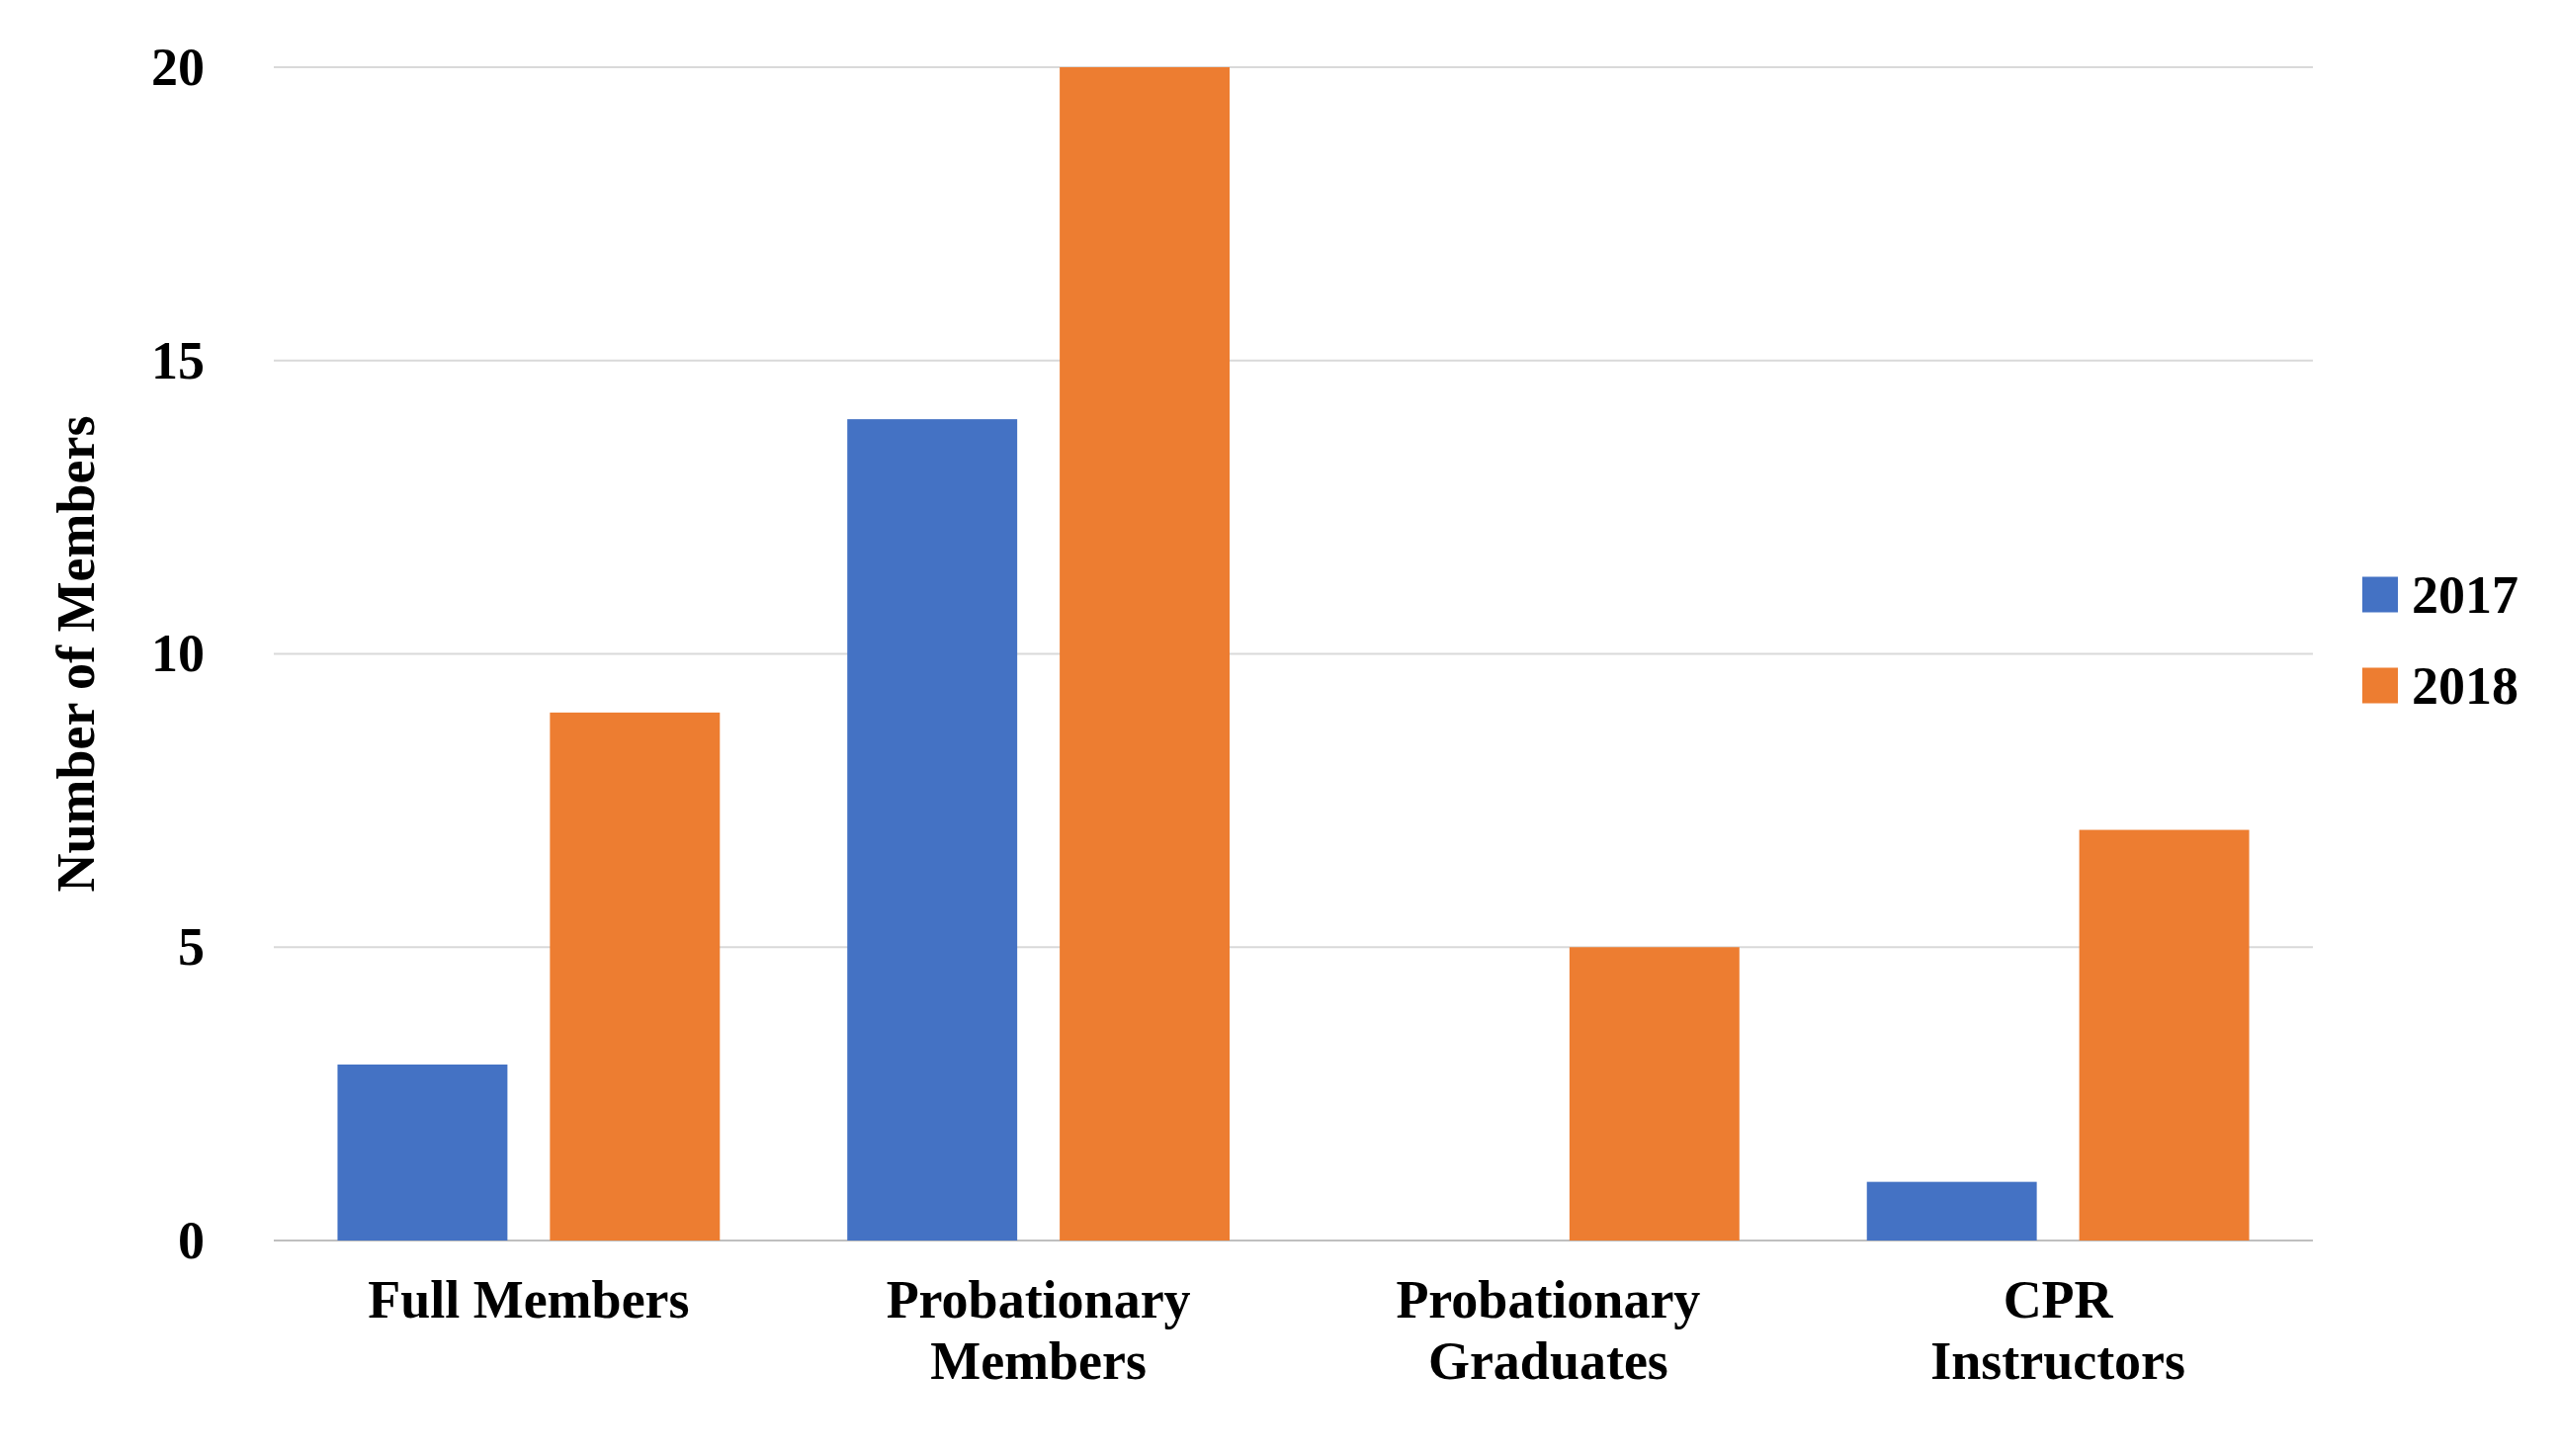 The width and height of the screenshot is (2560, 1456). Describe the element at coordinates (1038, 1330) in the screenshot. I see `x-tick-label: Probationary Members` at that location.